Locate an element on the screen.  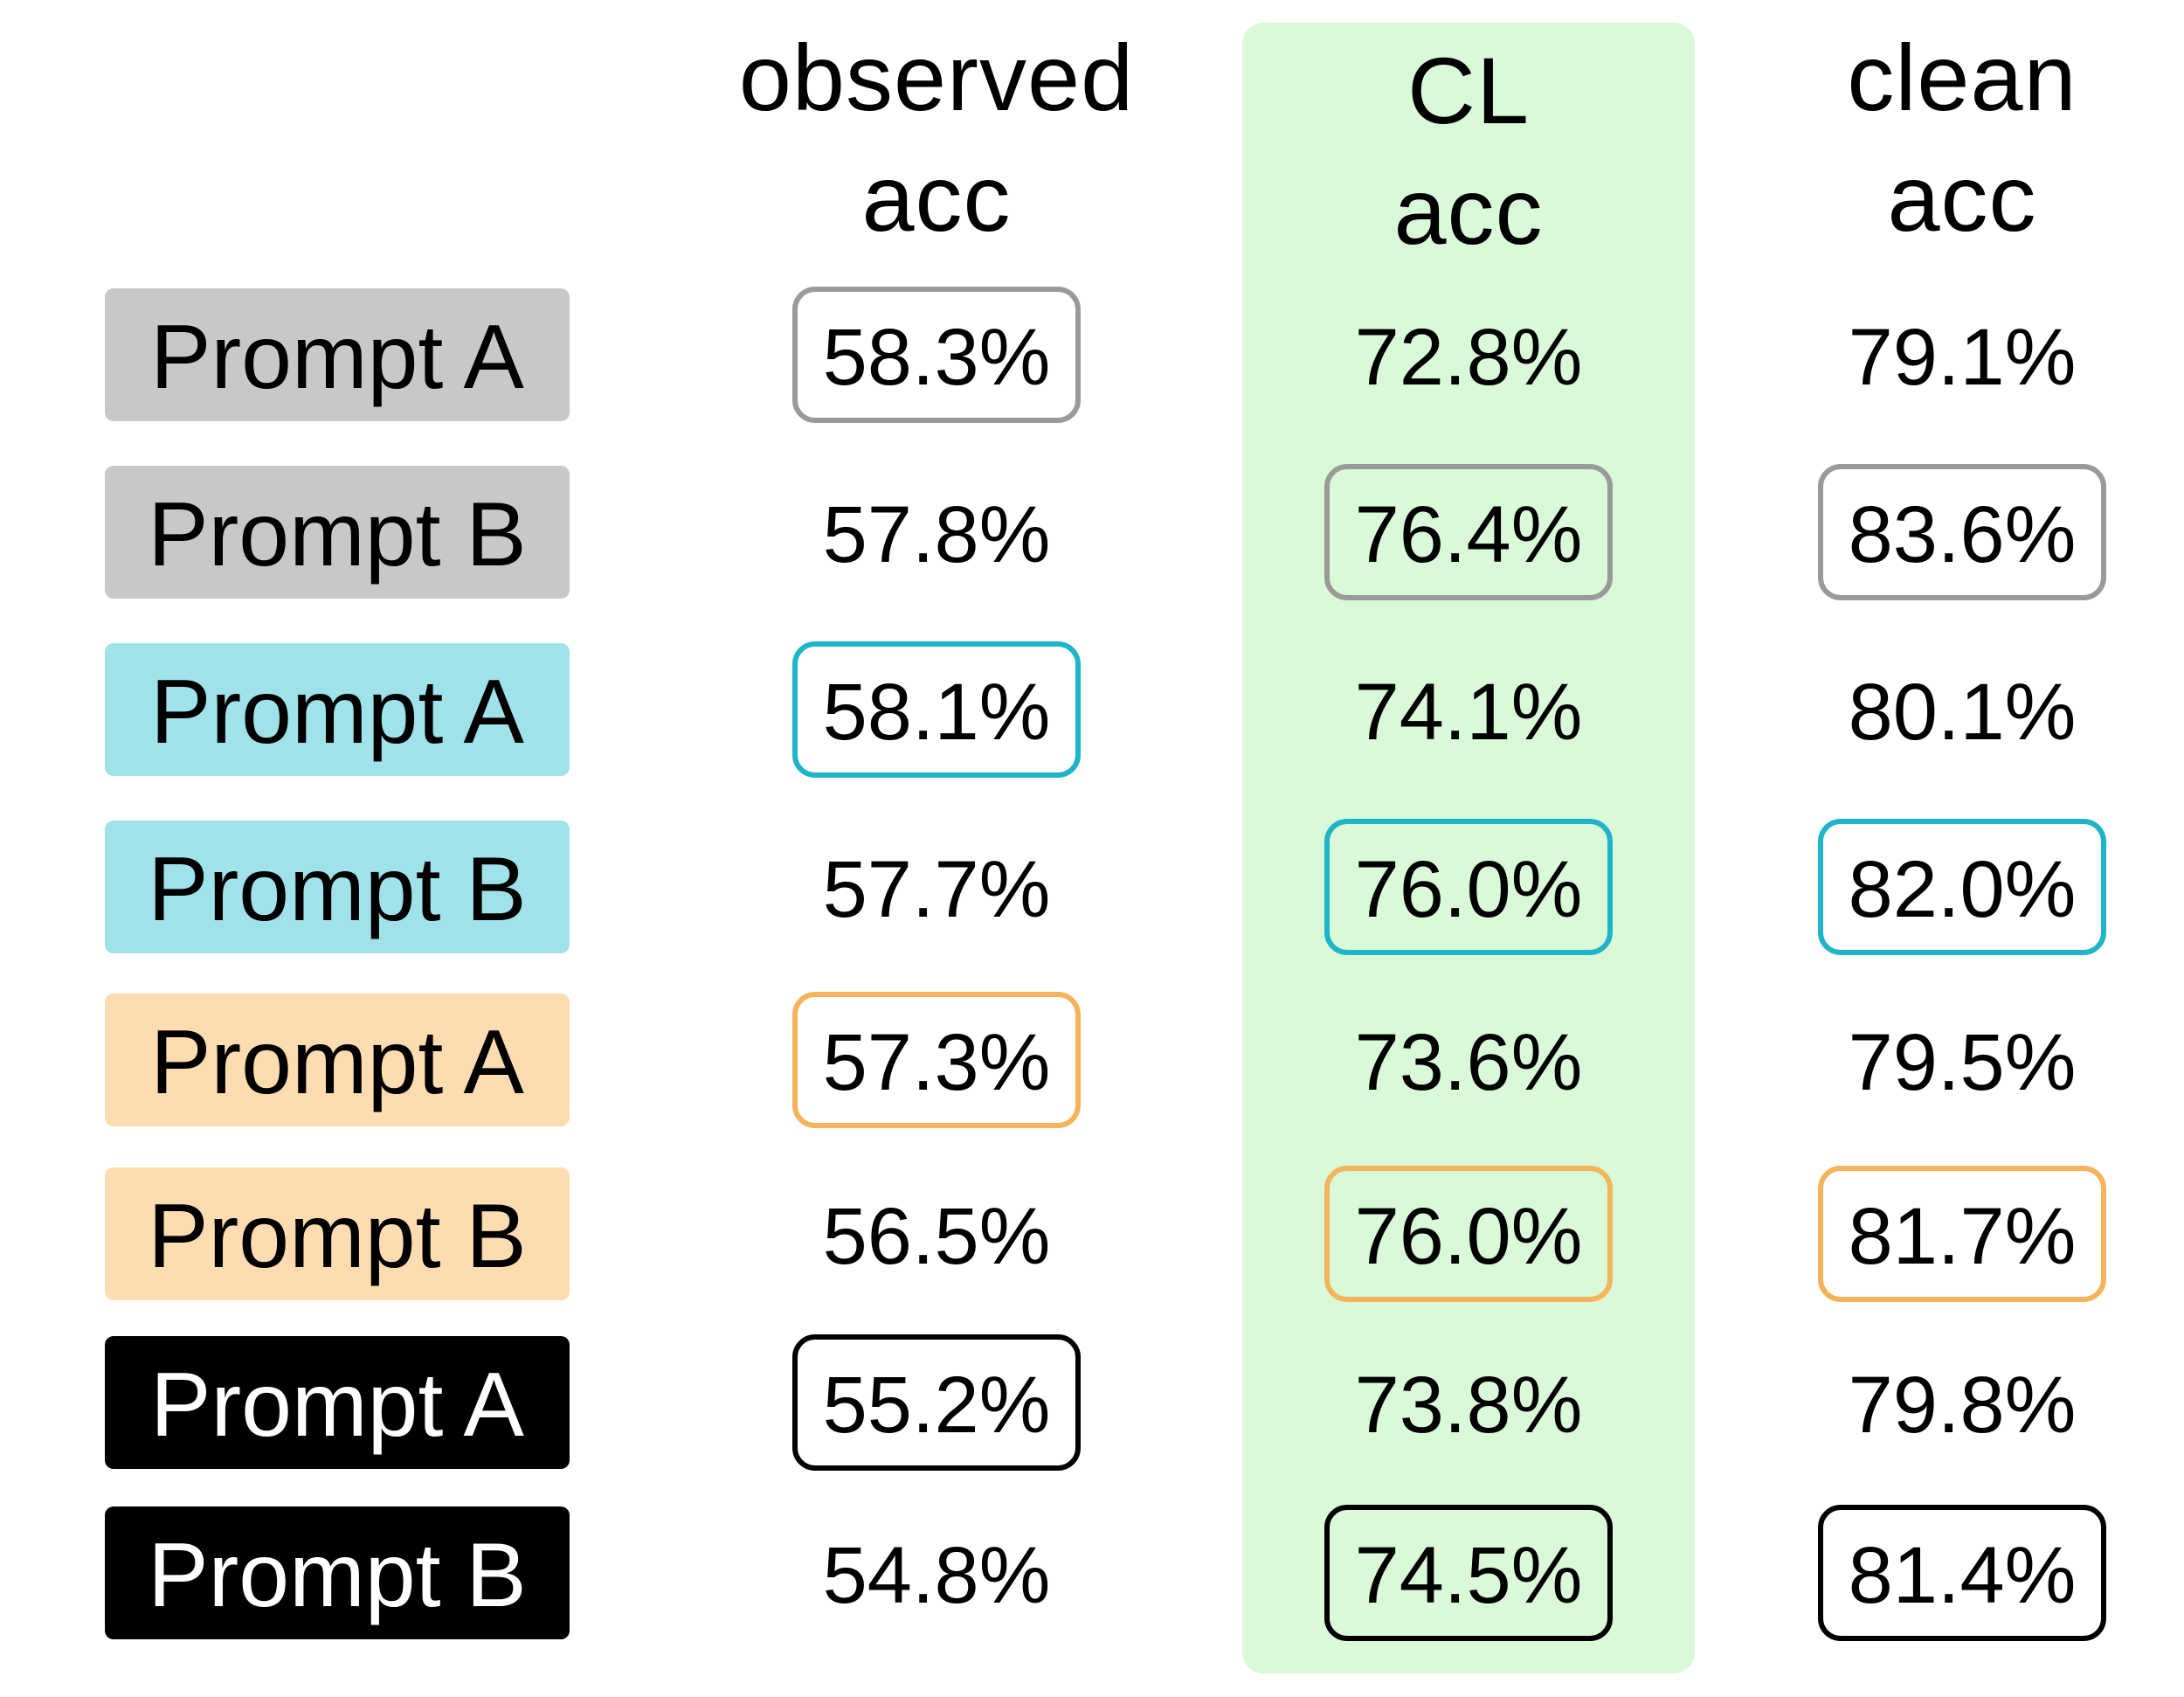
column-header-cl: CL acc is located at coordinates (1468, 151).